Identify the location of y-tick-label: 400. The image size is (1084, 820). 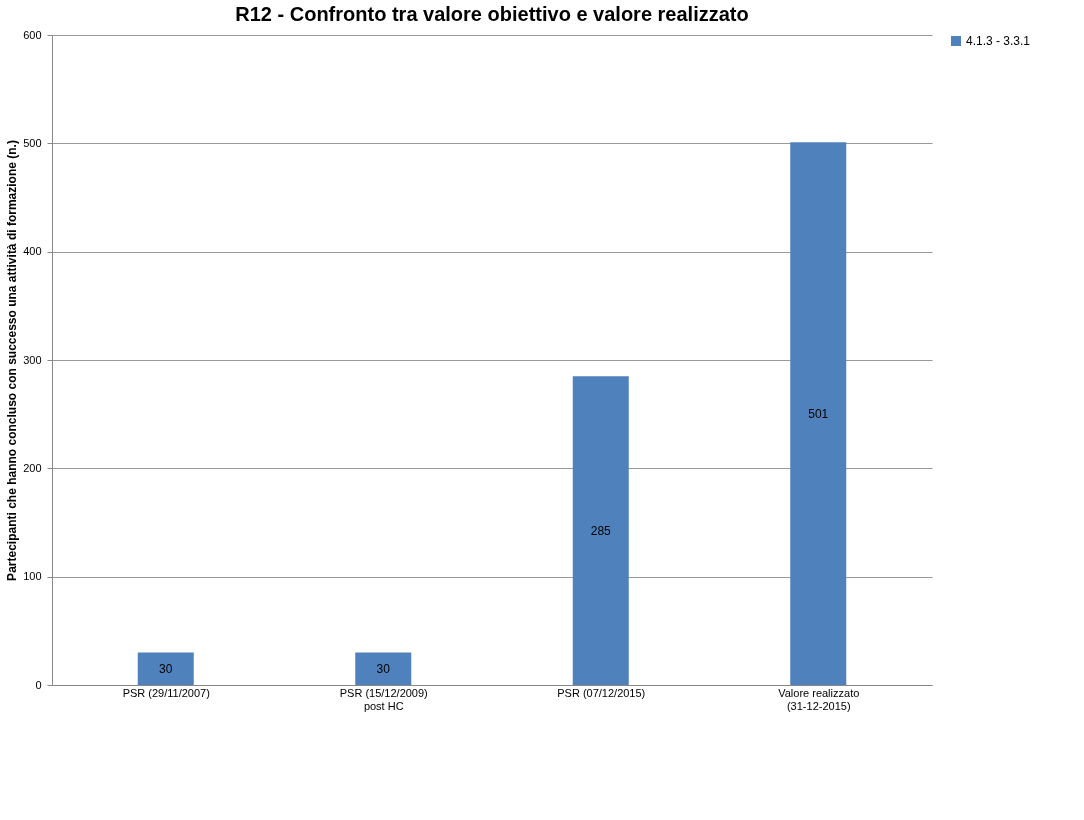
(32, 251).